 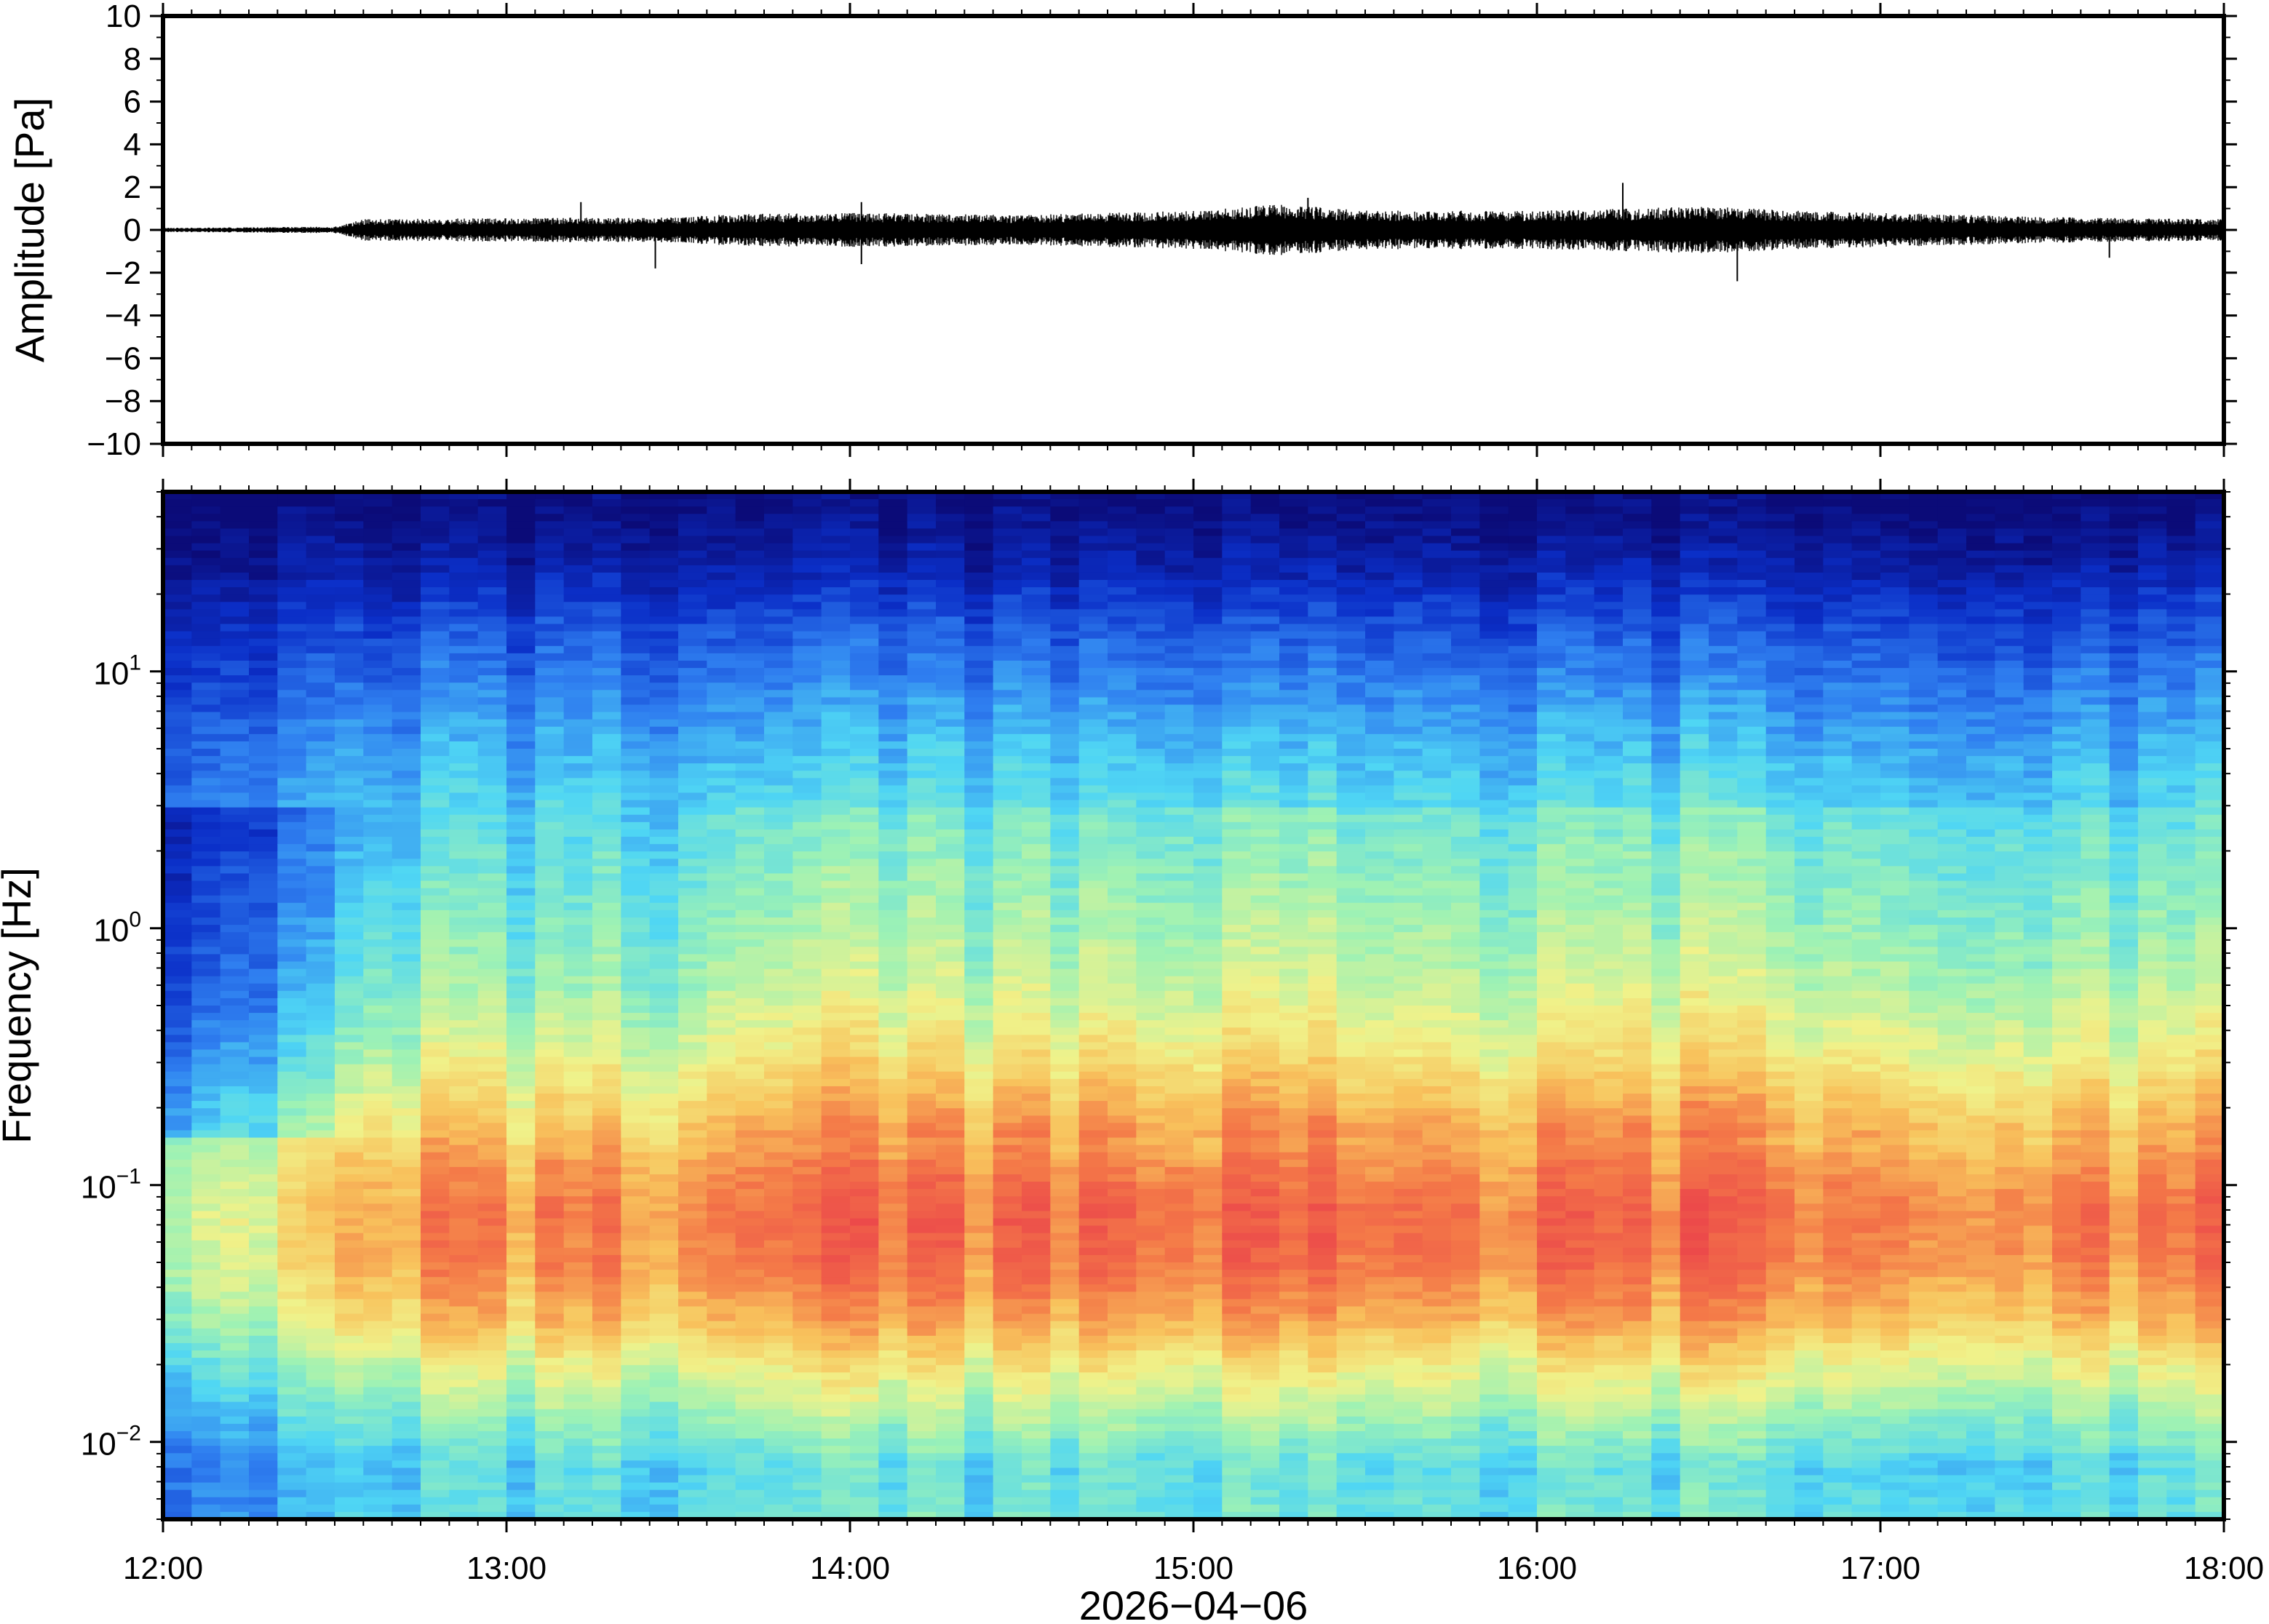 What do you see at coordinates (1537, 1568) in the screenshot?
I see `time-tick-label: 16:00` at bounding box center [1537, 1568].